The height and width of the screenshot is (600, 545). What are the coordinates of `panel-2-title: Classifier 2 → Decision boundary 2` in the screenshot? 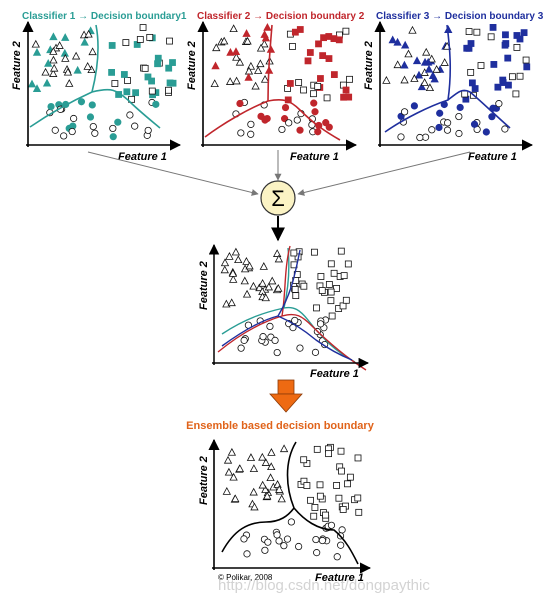 It's located at (281, 16).